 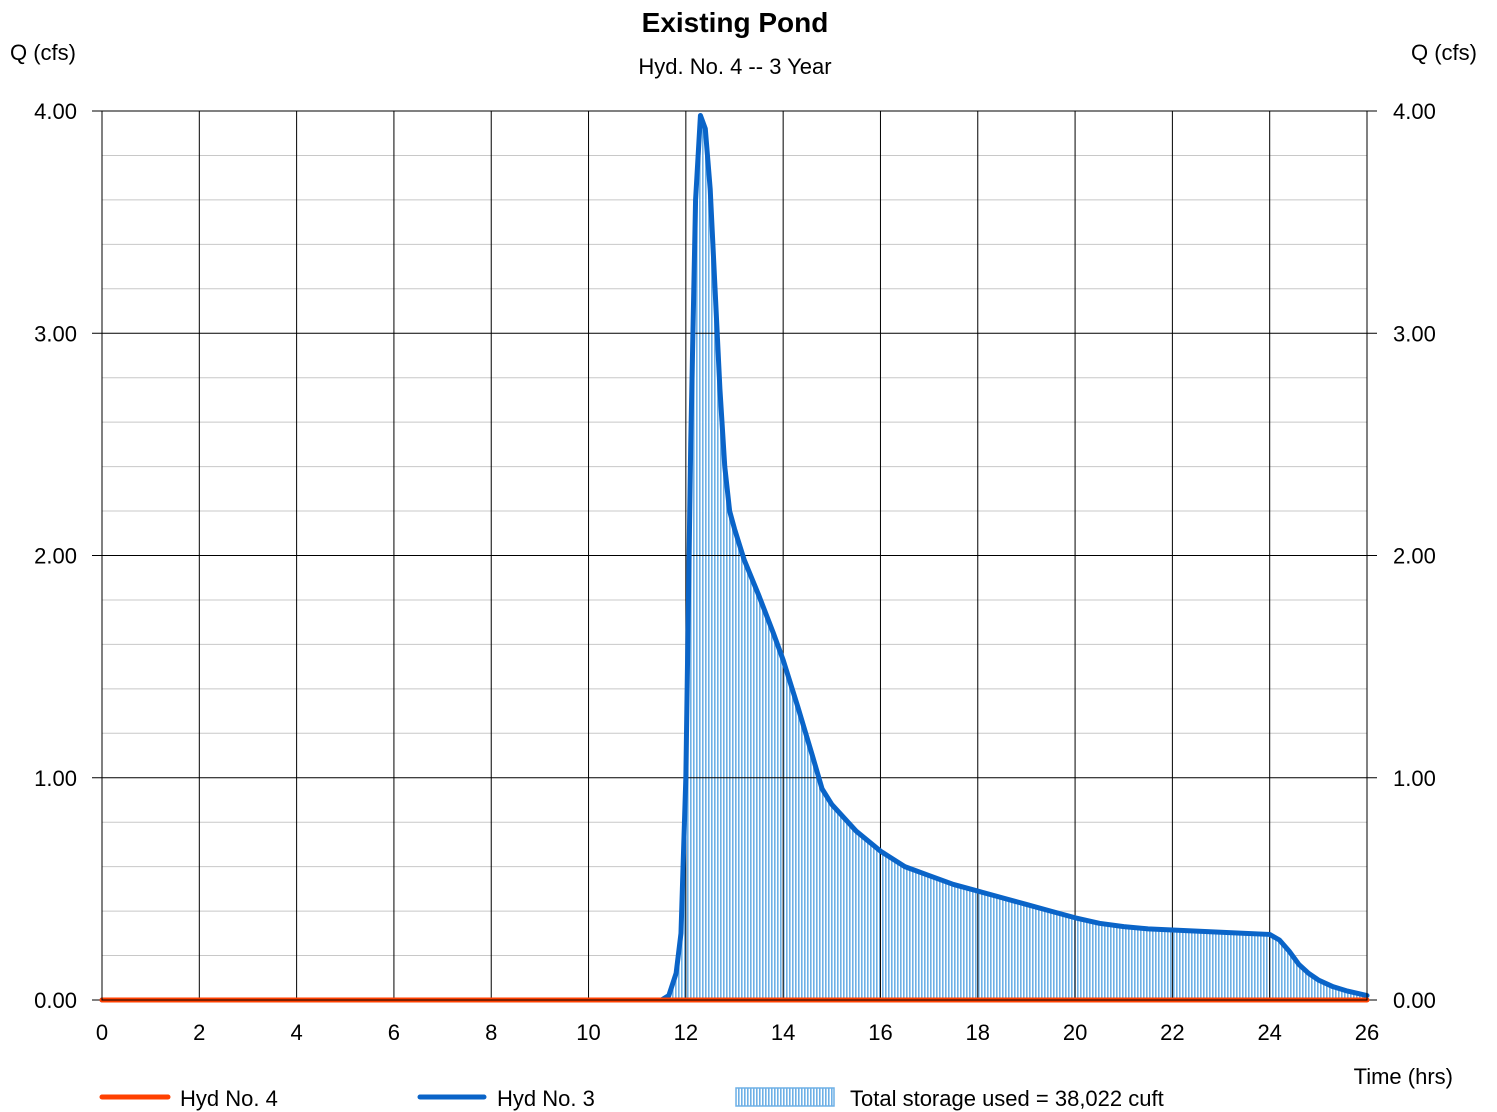 I want to click on x-tick-label: 22, so click(x=1172, y=1032).